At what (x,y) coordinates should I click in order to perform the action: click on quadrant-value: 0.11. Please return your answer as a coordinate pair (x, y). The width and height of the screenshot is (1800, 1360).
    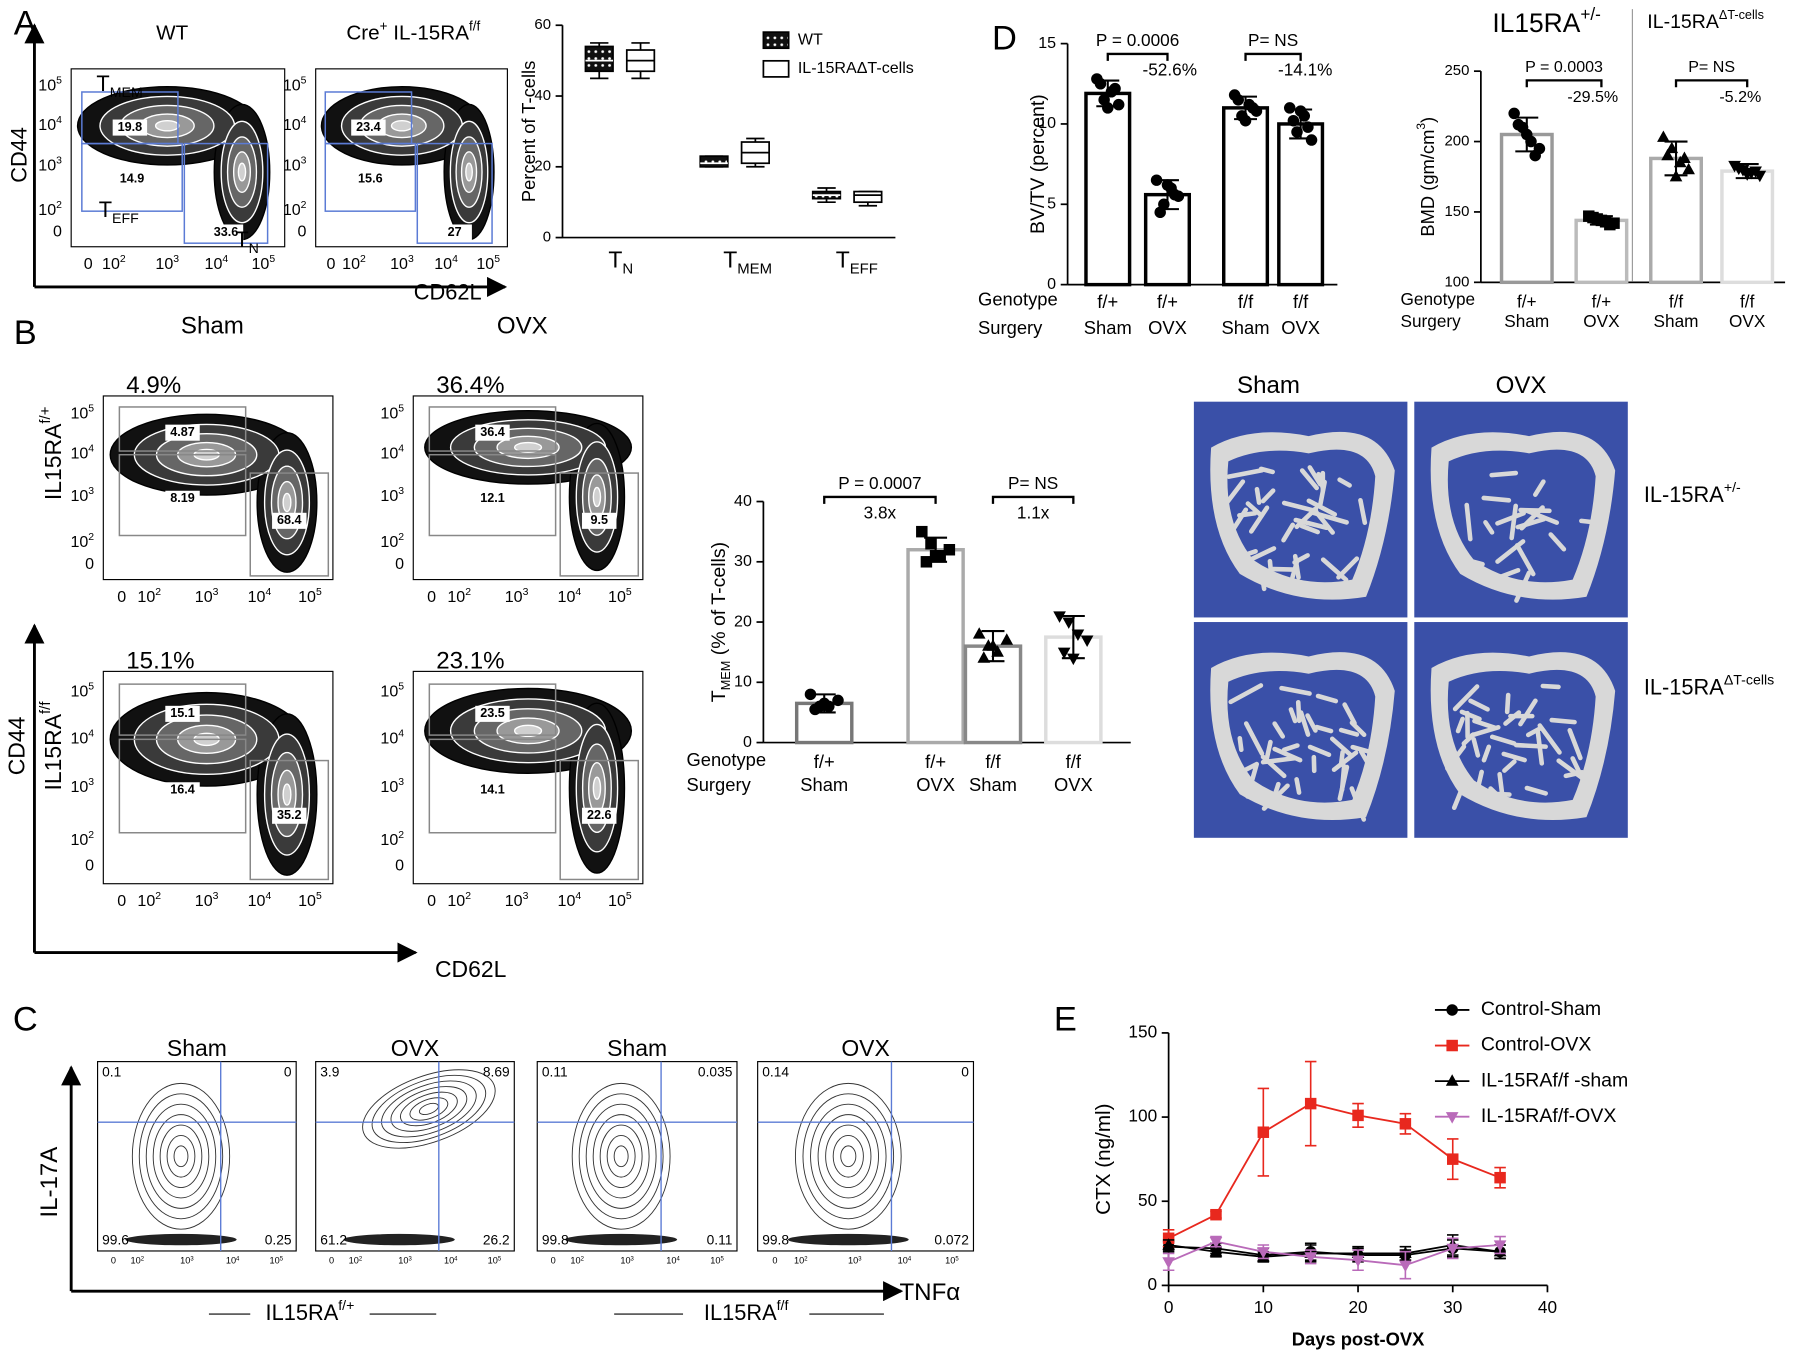
    Looking at the image, I should click on (555, 1072).